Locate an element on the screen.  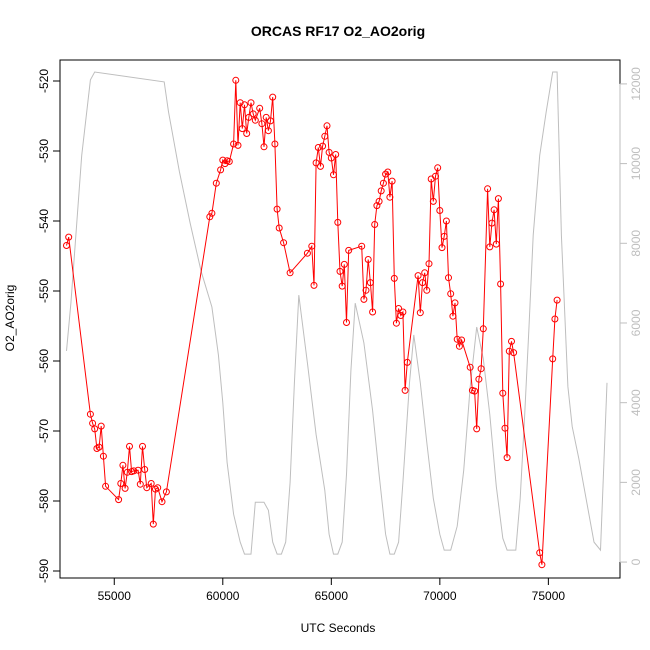
y-tick-label: -580 is located at coordinates (44, 501).